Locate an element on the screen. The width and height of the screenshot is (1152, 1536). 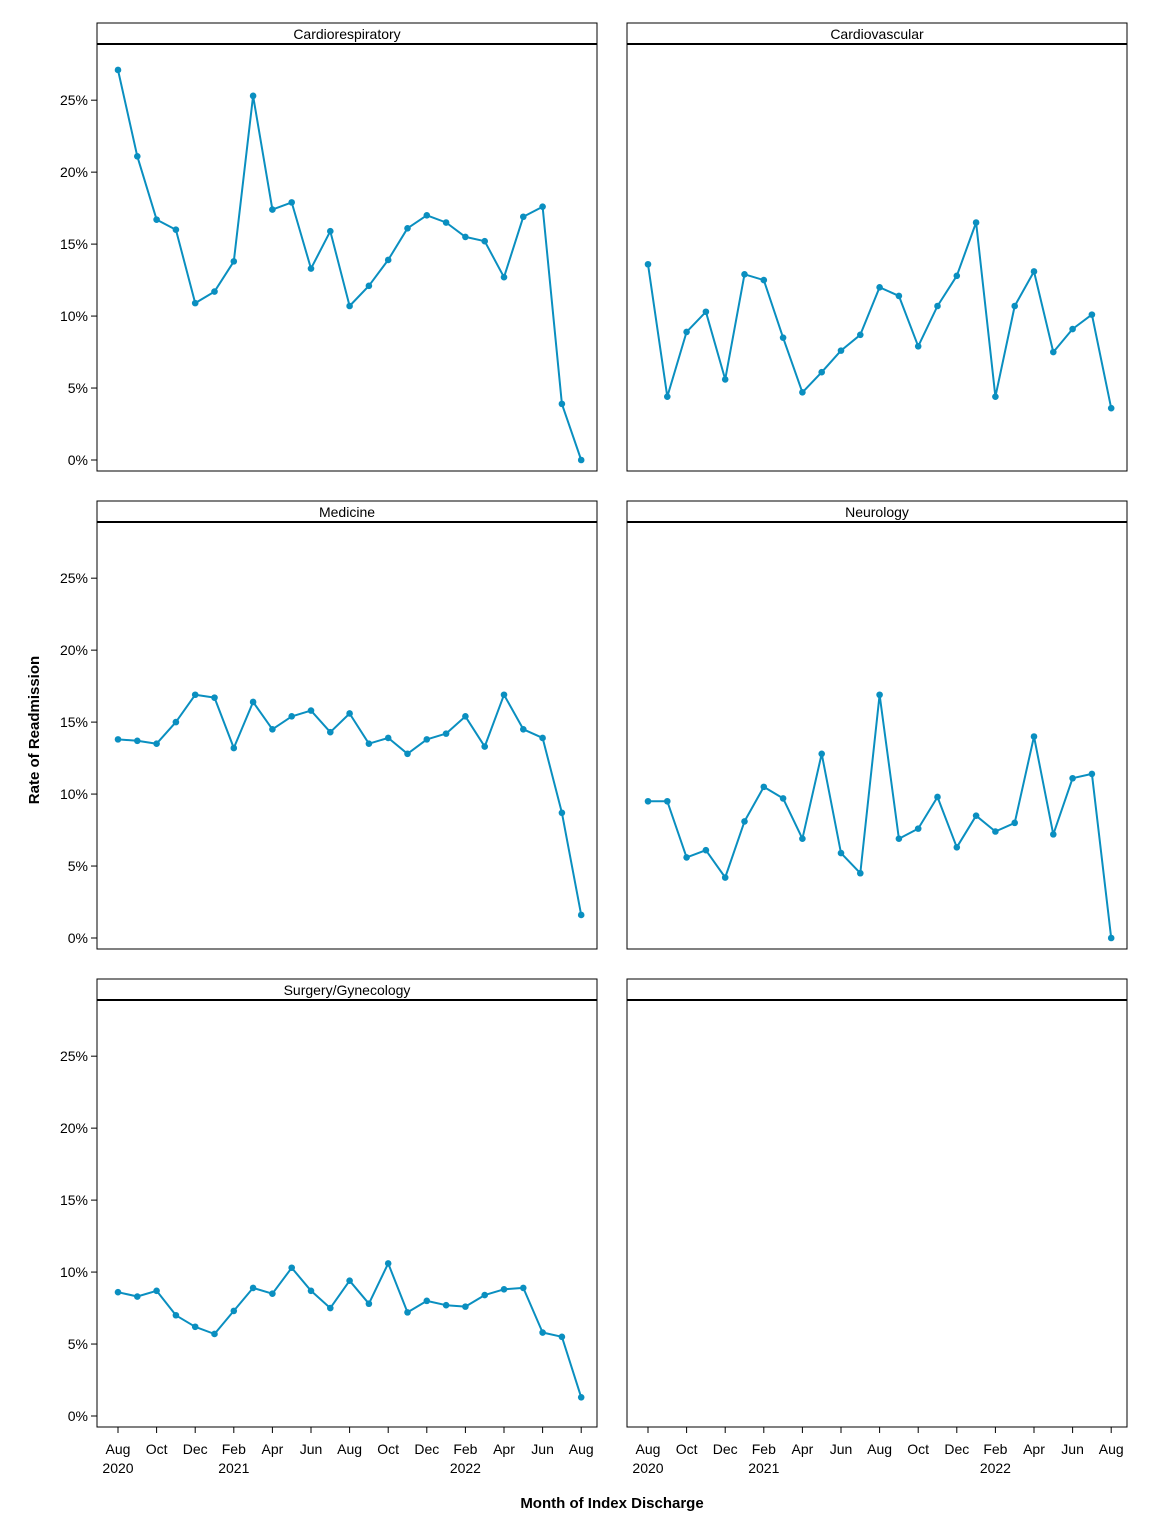
panel-neurology: Neurology is located at coordinates (877, 725).